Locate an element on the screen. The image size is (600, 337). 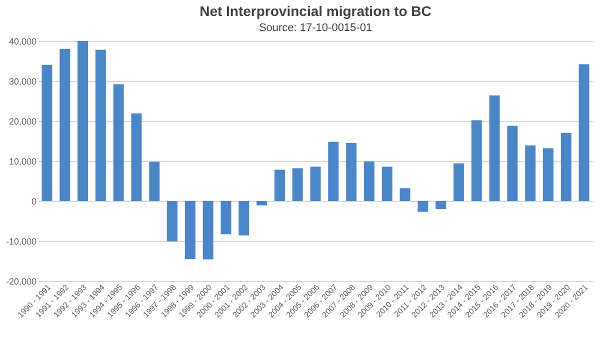
chart-subtitle: Source: 17-10-0015-01 is located at coordinates (315, 28).